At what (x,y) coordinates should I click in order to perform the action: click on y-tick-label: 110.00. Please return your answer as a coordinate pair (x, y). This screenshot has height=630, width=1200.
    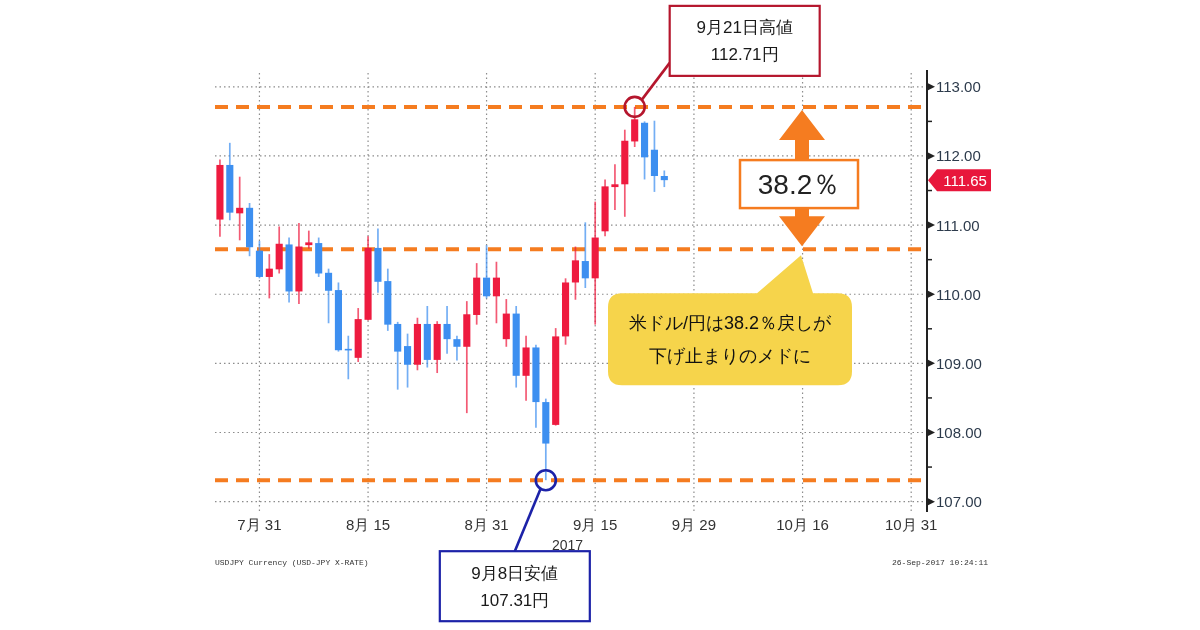
    Looking at the image, I should click on (958, 294).